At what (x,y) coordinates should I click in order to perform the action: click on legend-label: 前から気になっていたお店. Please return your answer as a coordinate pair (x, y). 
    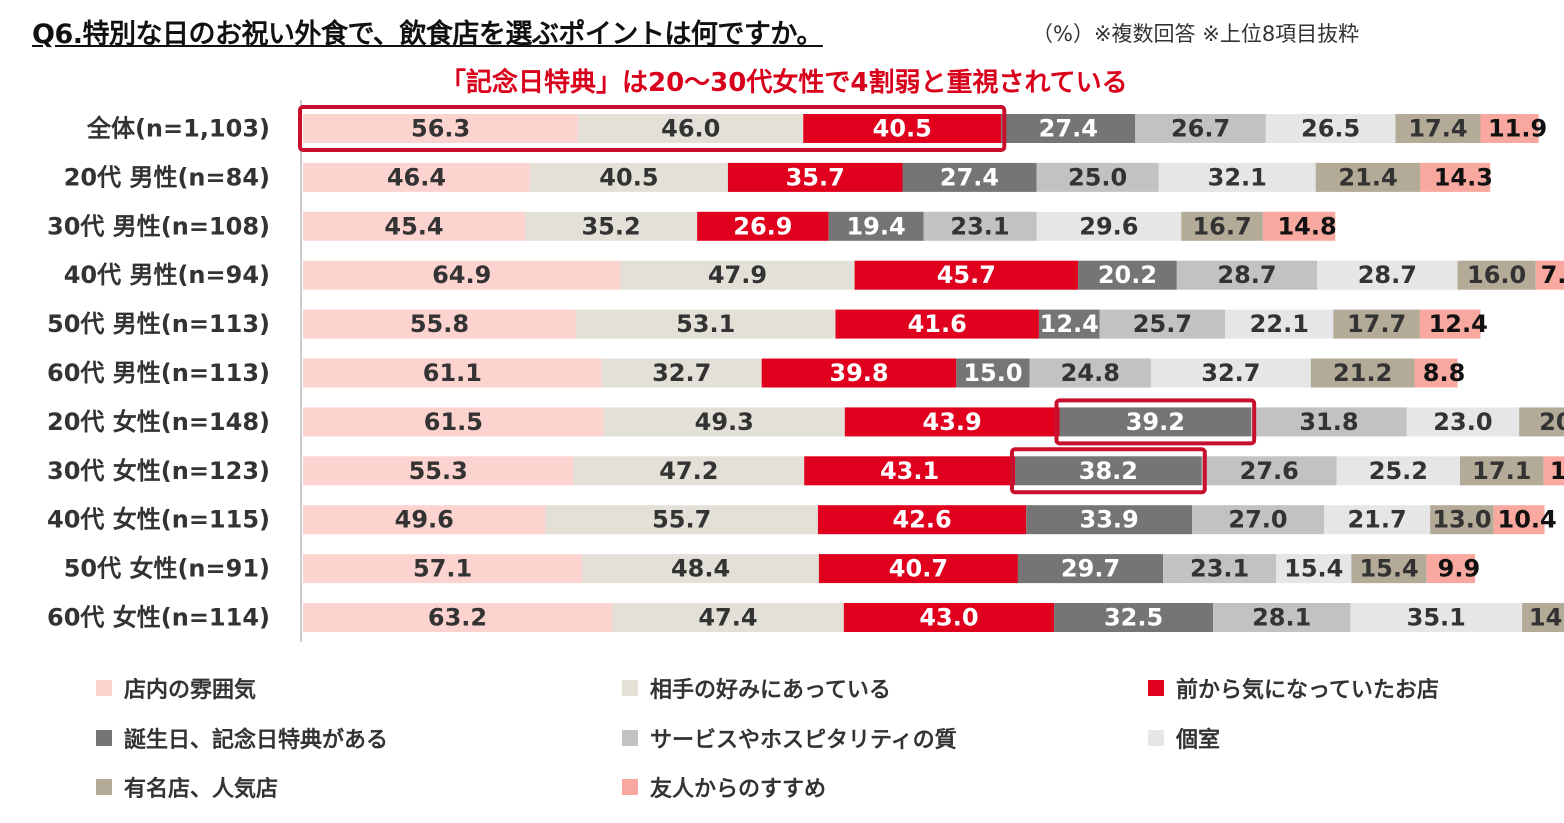
    Looking at the image, I should click on (1307, 690).